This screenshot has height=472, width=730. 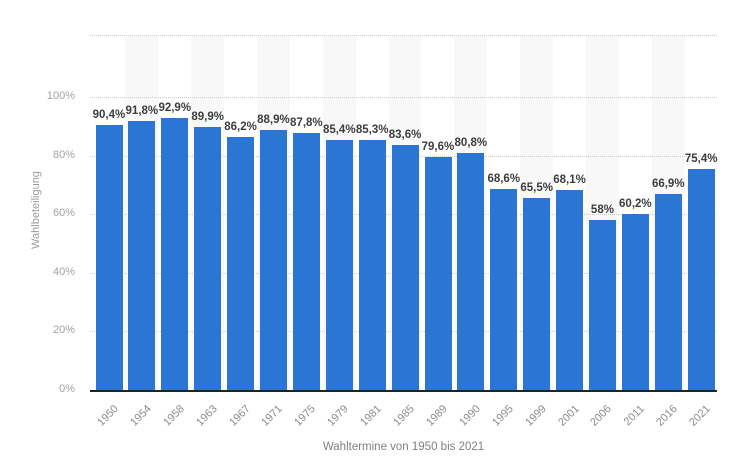 I want to click on bar-value-label: 75,4%, so click(x=701, y=159).